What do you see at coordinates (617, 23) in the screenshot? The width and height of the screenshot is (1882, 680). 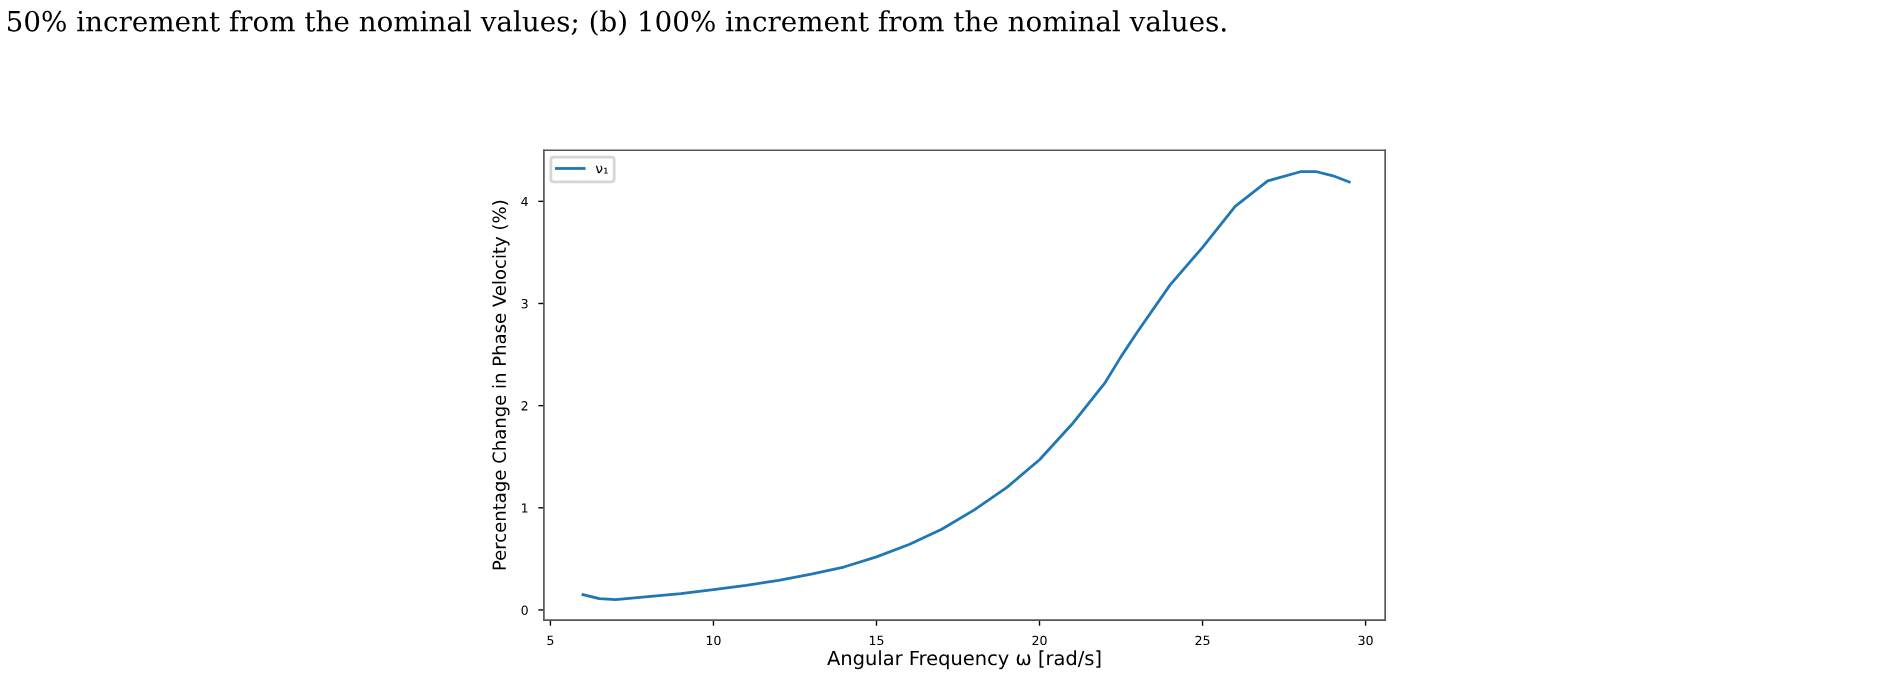 I see `text: 50% increment from the nominal values; (b) 100% increment from the nominal values.` at bounding box center [617, 23].